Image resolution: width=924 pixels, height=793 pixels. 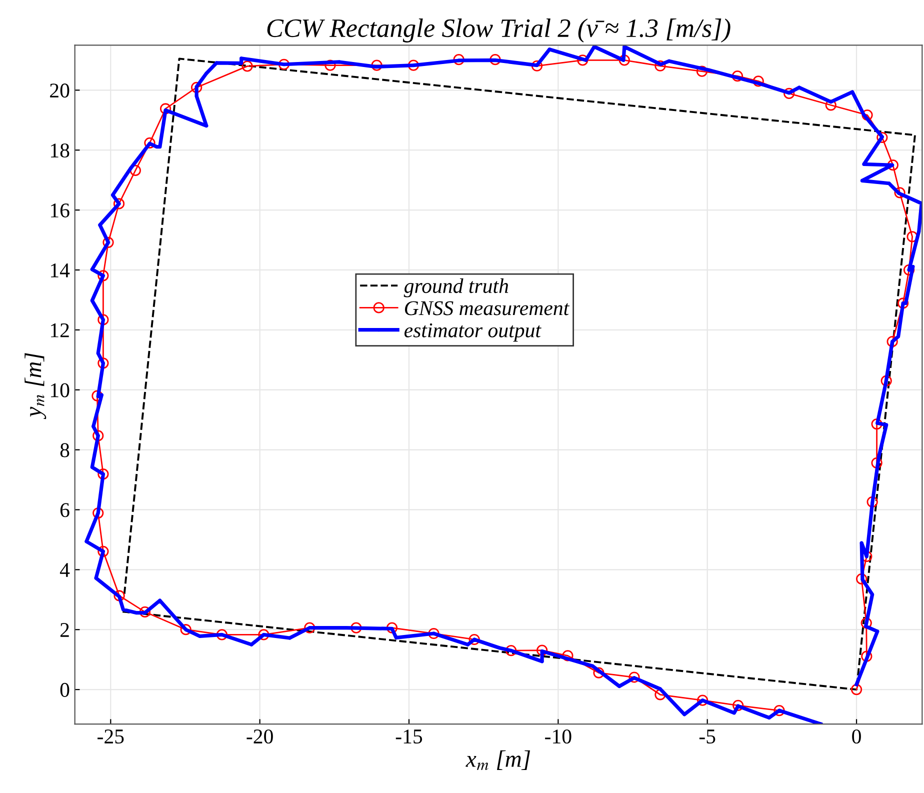 I want to click on legend-label: estimator output, so click(x=473, y=332).